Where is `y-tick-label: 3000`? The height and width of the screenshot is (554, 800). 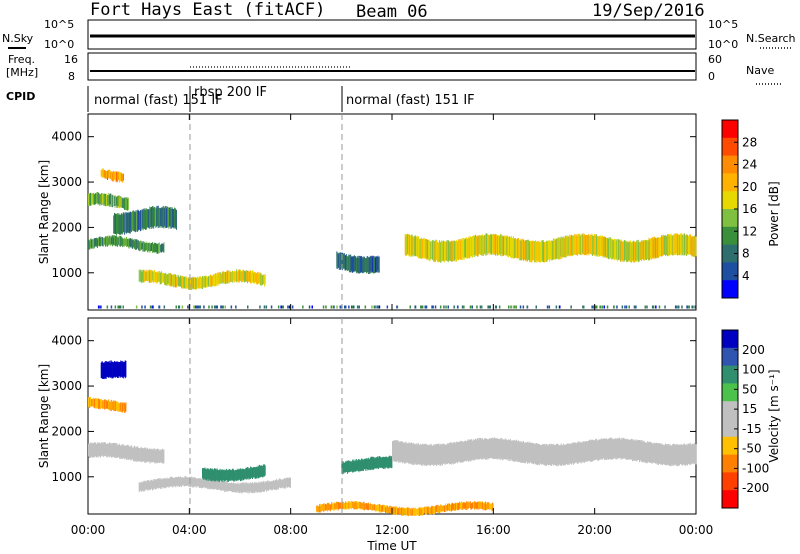 y-tick-label: 3000 is located at coordinates (66, 386).